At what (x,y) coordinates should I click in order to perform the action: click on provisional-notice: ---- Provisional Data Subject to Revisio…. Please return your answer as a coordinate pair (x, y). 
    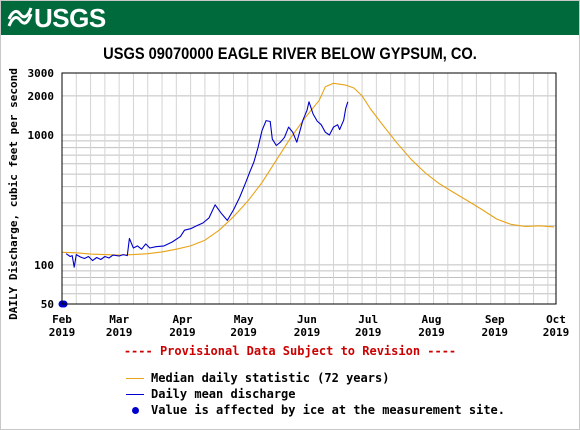
    Looking at the image, I should click on (290, 351).